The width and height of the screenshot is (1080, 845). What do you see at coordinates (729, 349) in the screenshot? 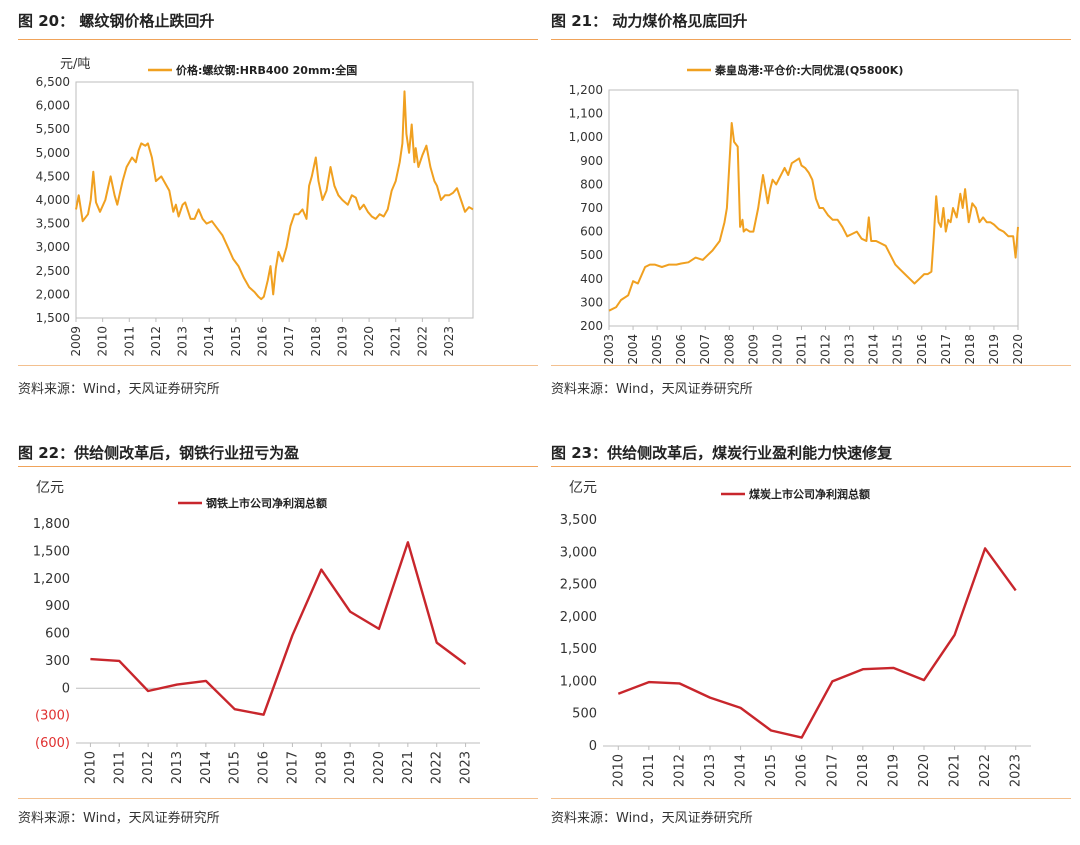
I see `x-tick-label: 2008` at bounding box center [729, 349].